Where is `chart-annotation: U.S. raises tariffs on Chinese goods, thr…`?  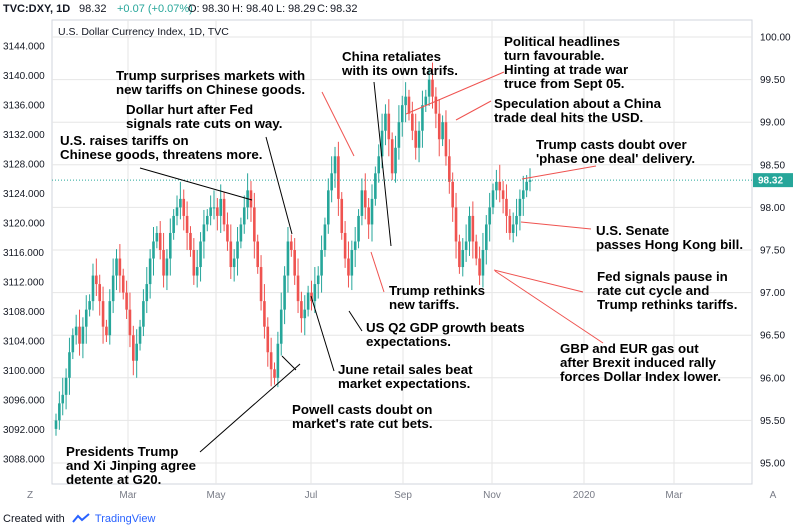 chart-annotation: U.S. raises tariffs on Chinese goods, thr… is located at coordinates (161, 148).